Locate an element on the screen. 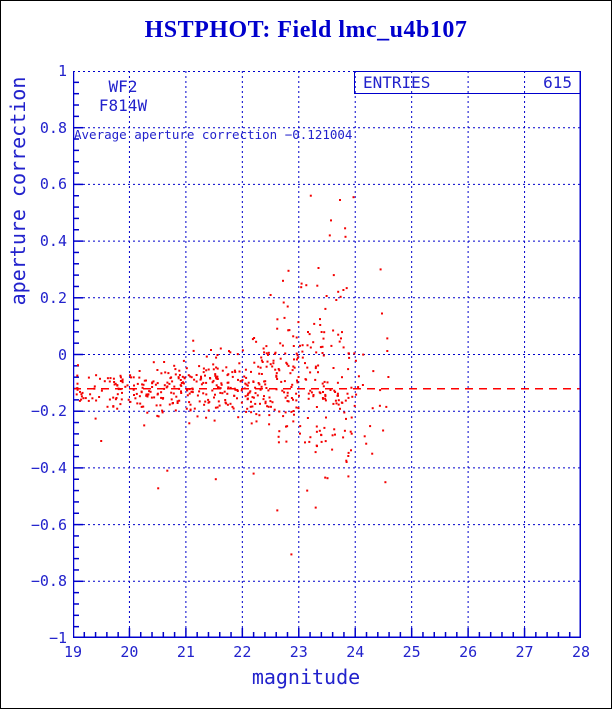 The height and width of the screenshot is (709, 612). x-tick-label: 19 is located at coordinates (73, 652).